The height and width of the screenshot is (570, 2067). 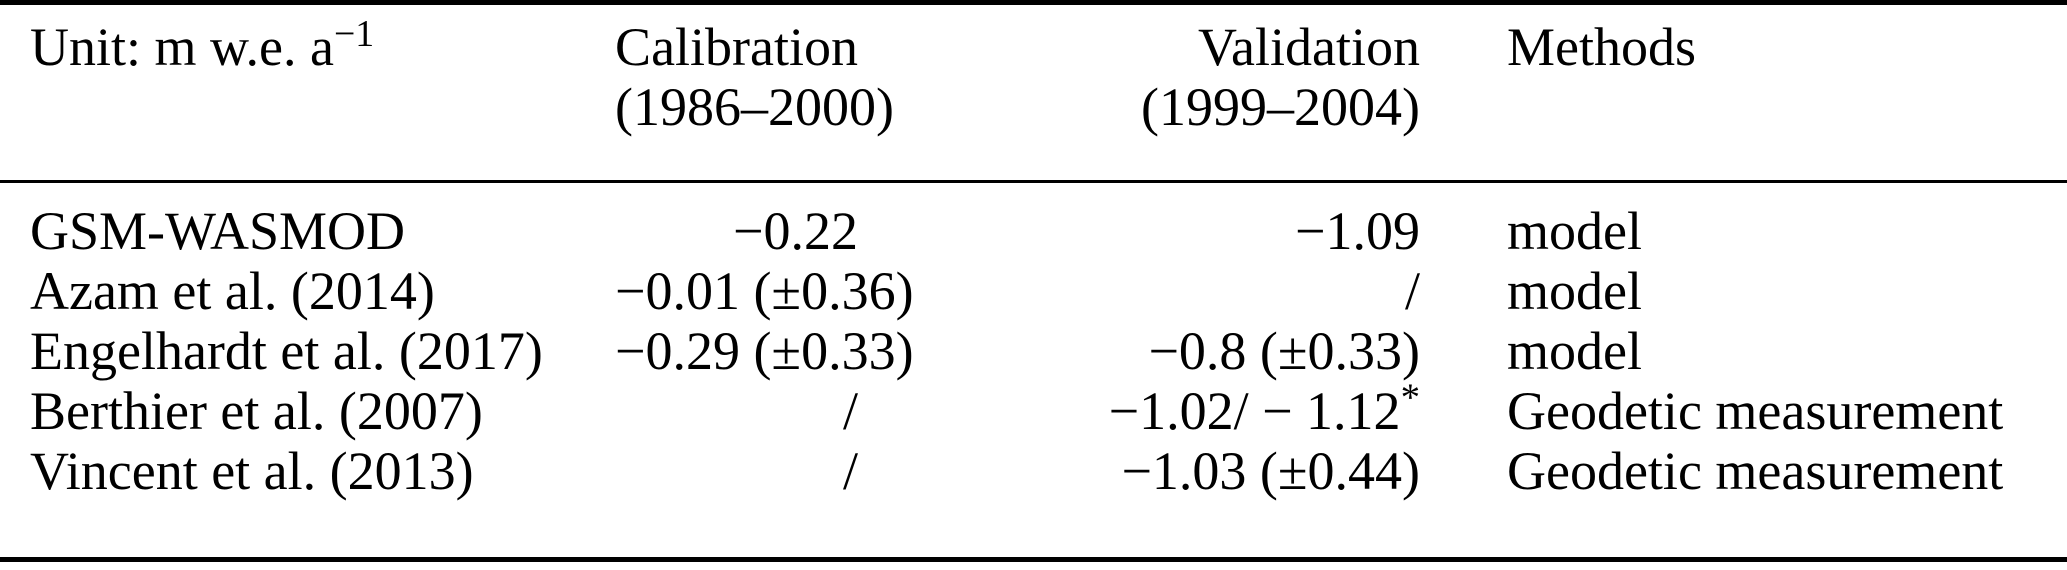 I want to click on study-name-cell: GSM-WASMOD, so click(x=218, y=231).